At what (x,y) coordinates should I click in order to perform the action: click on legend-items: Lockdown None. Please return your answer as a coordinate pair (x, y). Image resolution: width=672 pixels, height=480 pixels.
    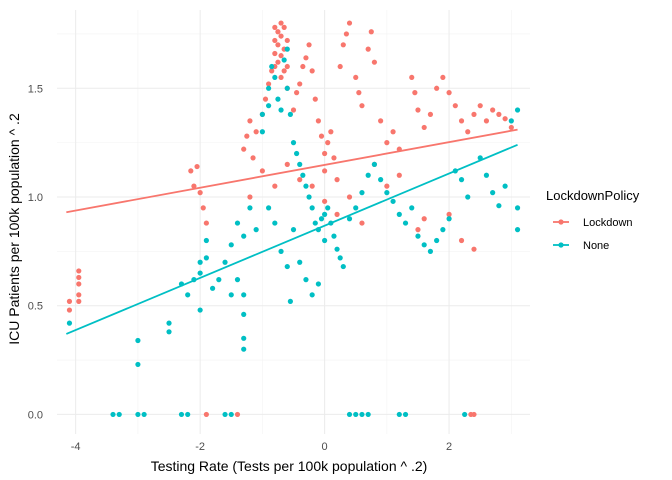
    Looking at the image, I should click on (593, 234).